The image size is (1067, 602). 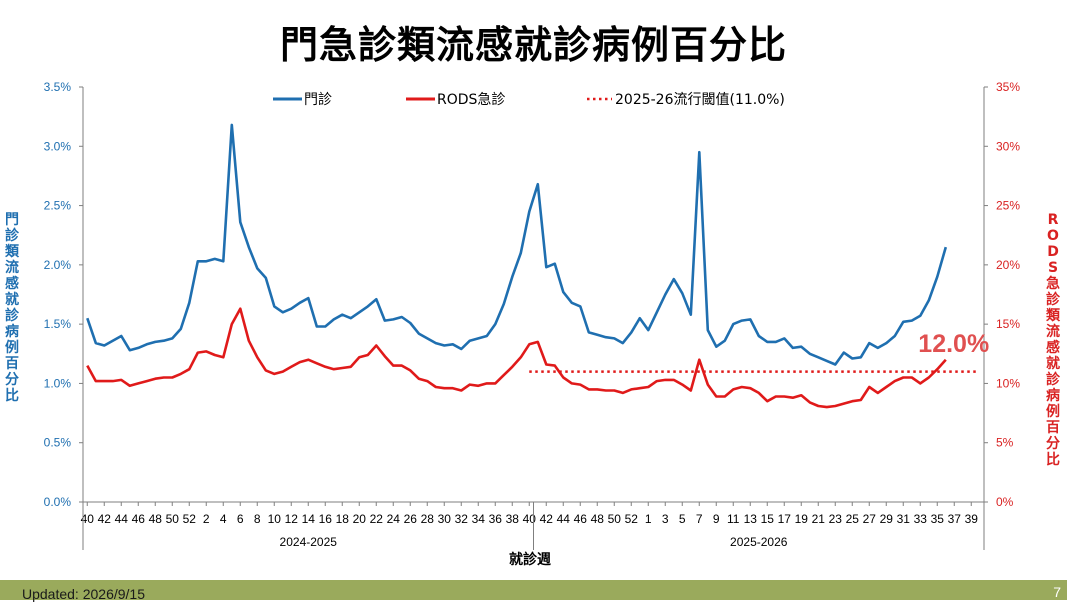 I want to click on x-tick-label: 11, so click(x=733, y=519).